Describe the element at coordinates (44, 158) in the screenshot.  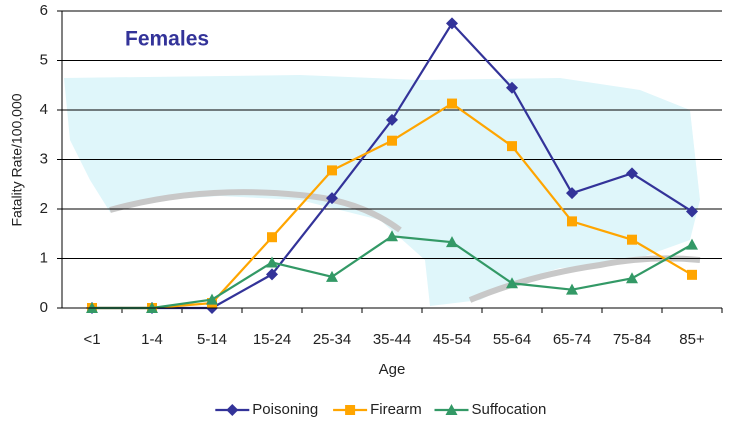
I see `y-tick-label: 3` at that location.